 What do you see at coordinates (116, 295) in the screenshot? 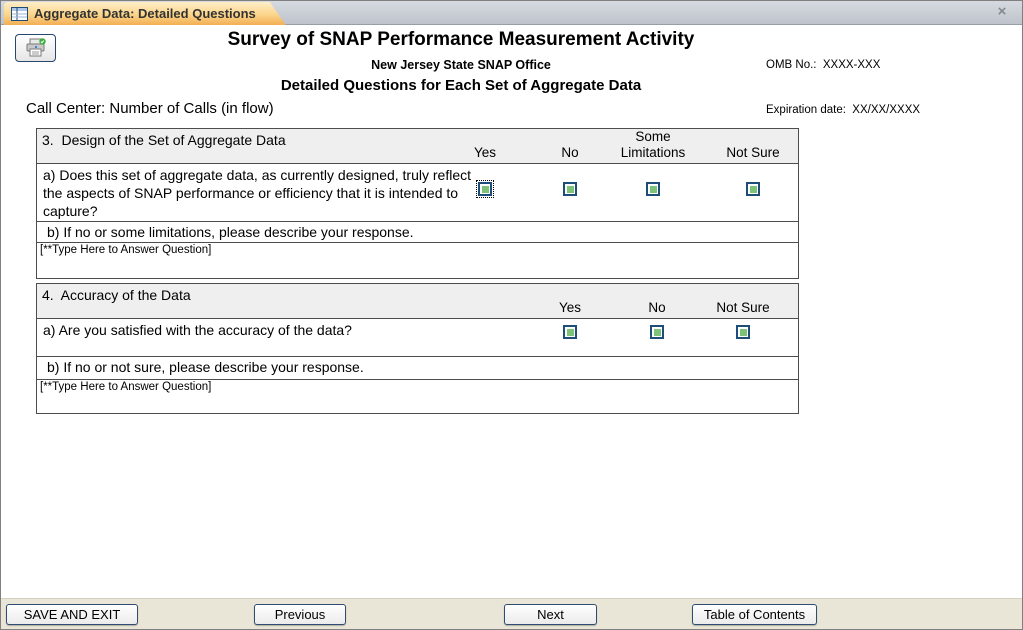
I see `question4-title: 4. Accuracy of the Data` at bounding box center [116, 295].